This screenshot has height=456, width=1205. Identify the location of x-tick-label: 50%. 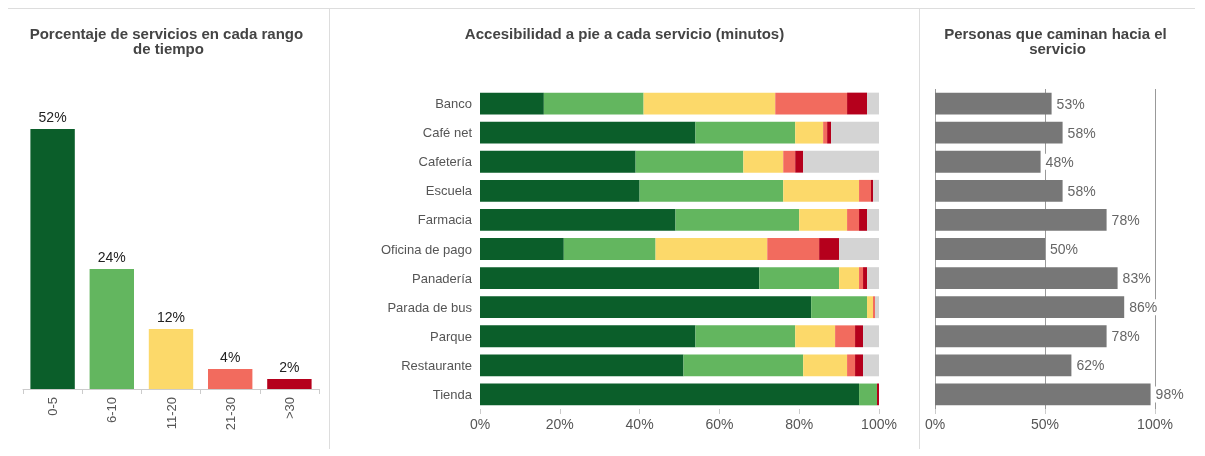
(1045, 424).